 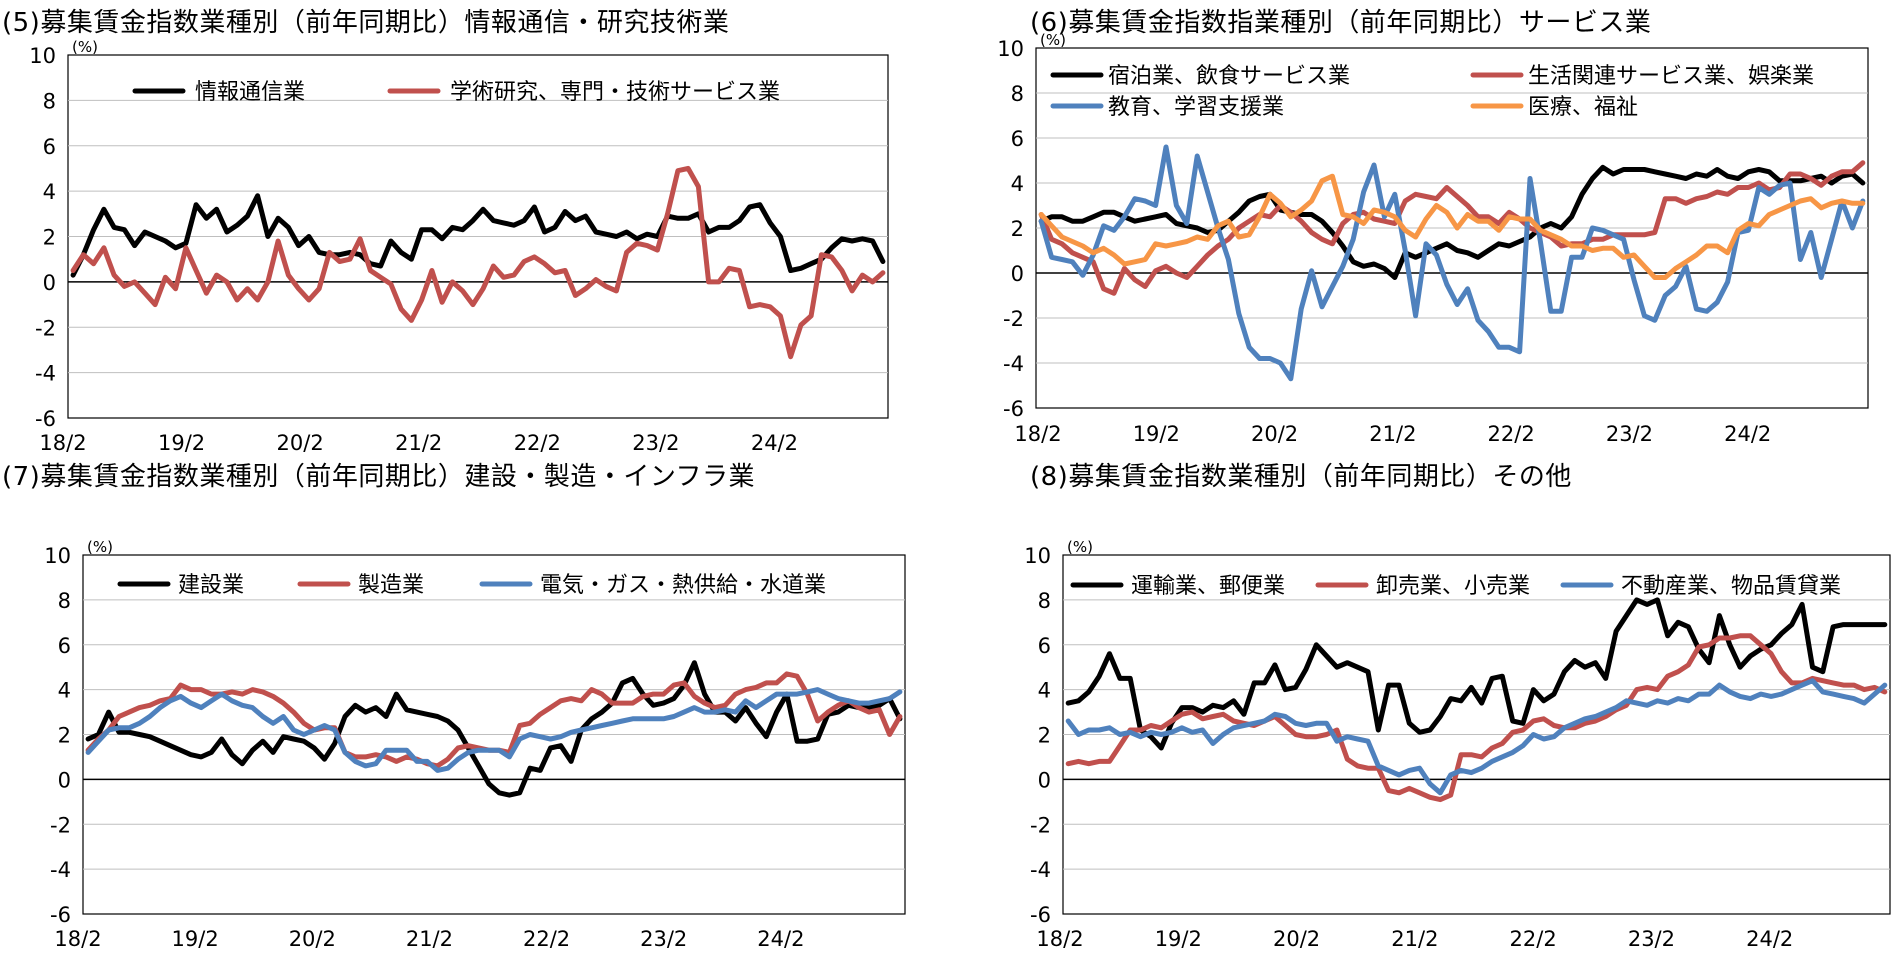 What do you see at coordinates (379, 477) in the screenshot?
I see `chart-title-7: (7)募集賃金指数業種別（前年同期比）建設・製造・インフラ業` at bounding box center [379, 477].